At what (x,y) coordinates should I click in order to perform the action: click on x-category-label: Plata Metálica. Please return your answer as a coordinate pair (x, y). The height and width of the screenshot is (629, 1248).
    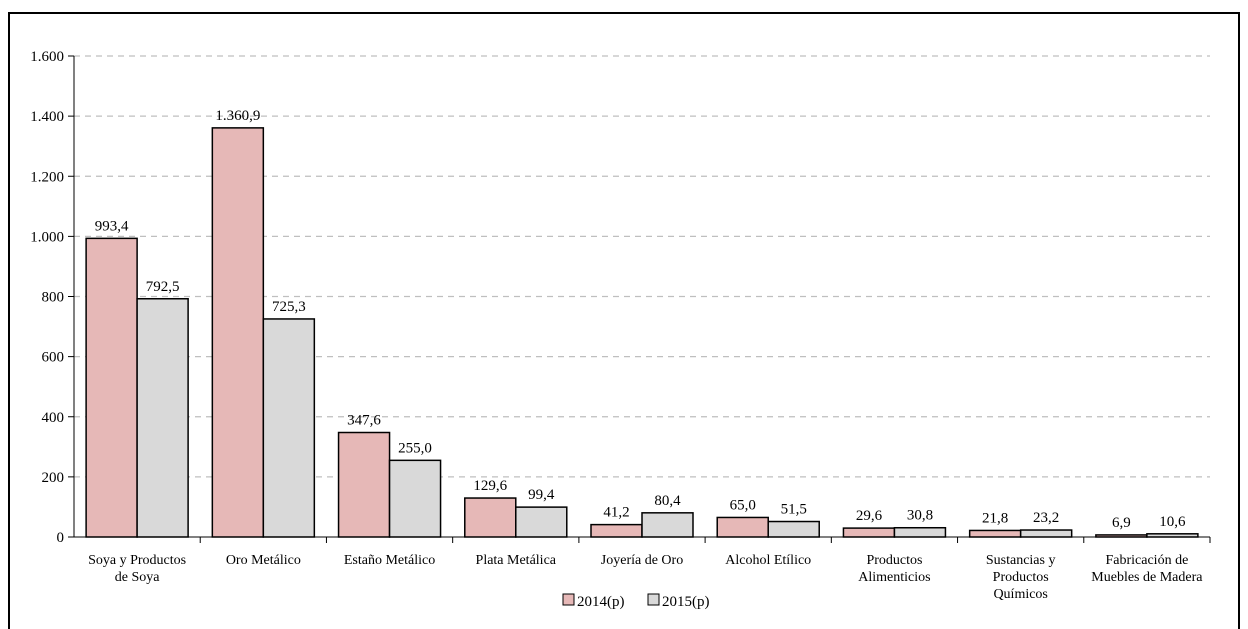
    Looking at the image, I should click on (516, 560).